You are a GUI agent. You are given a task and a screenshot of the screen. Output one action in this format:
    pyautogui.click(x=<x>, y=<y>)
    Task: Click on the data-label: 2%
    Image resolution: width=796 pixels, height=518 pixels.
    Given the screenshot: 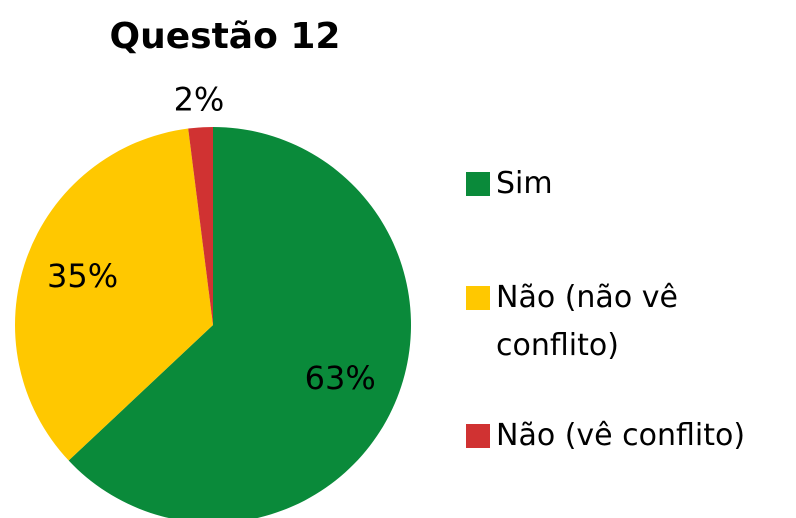 What is the action you would take?
    pyautogui.click(x=199, y=100)
    